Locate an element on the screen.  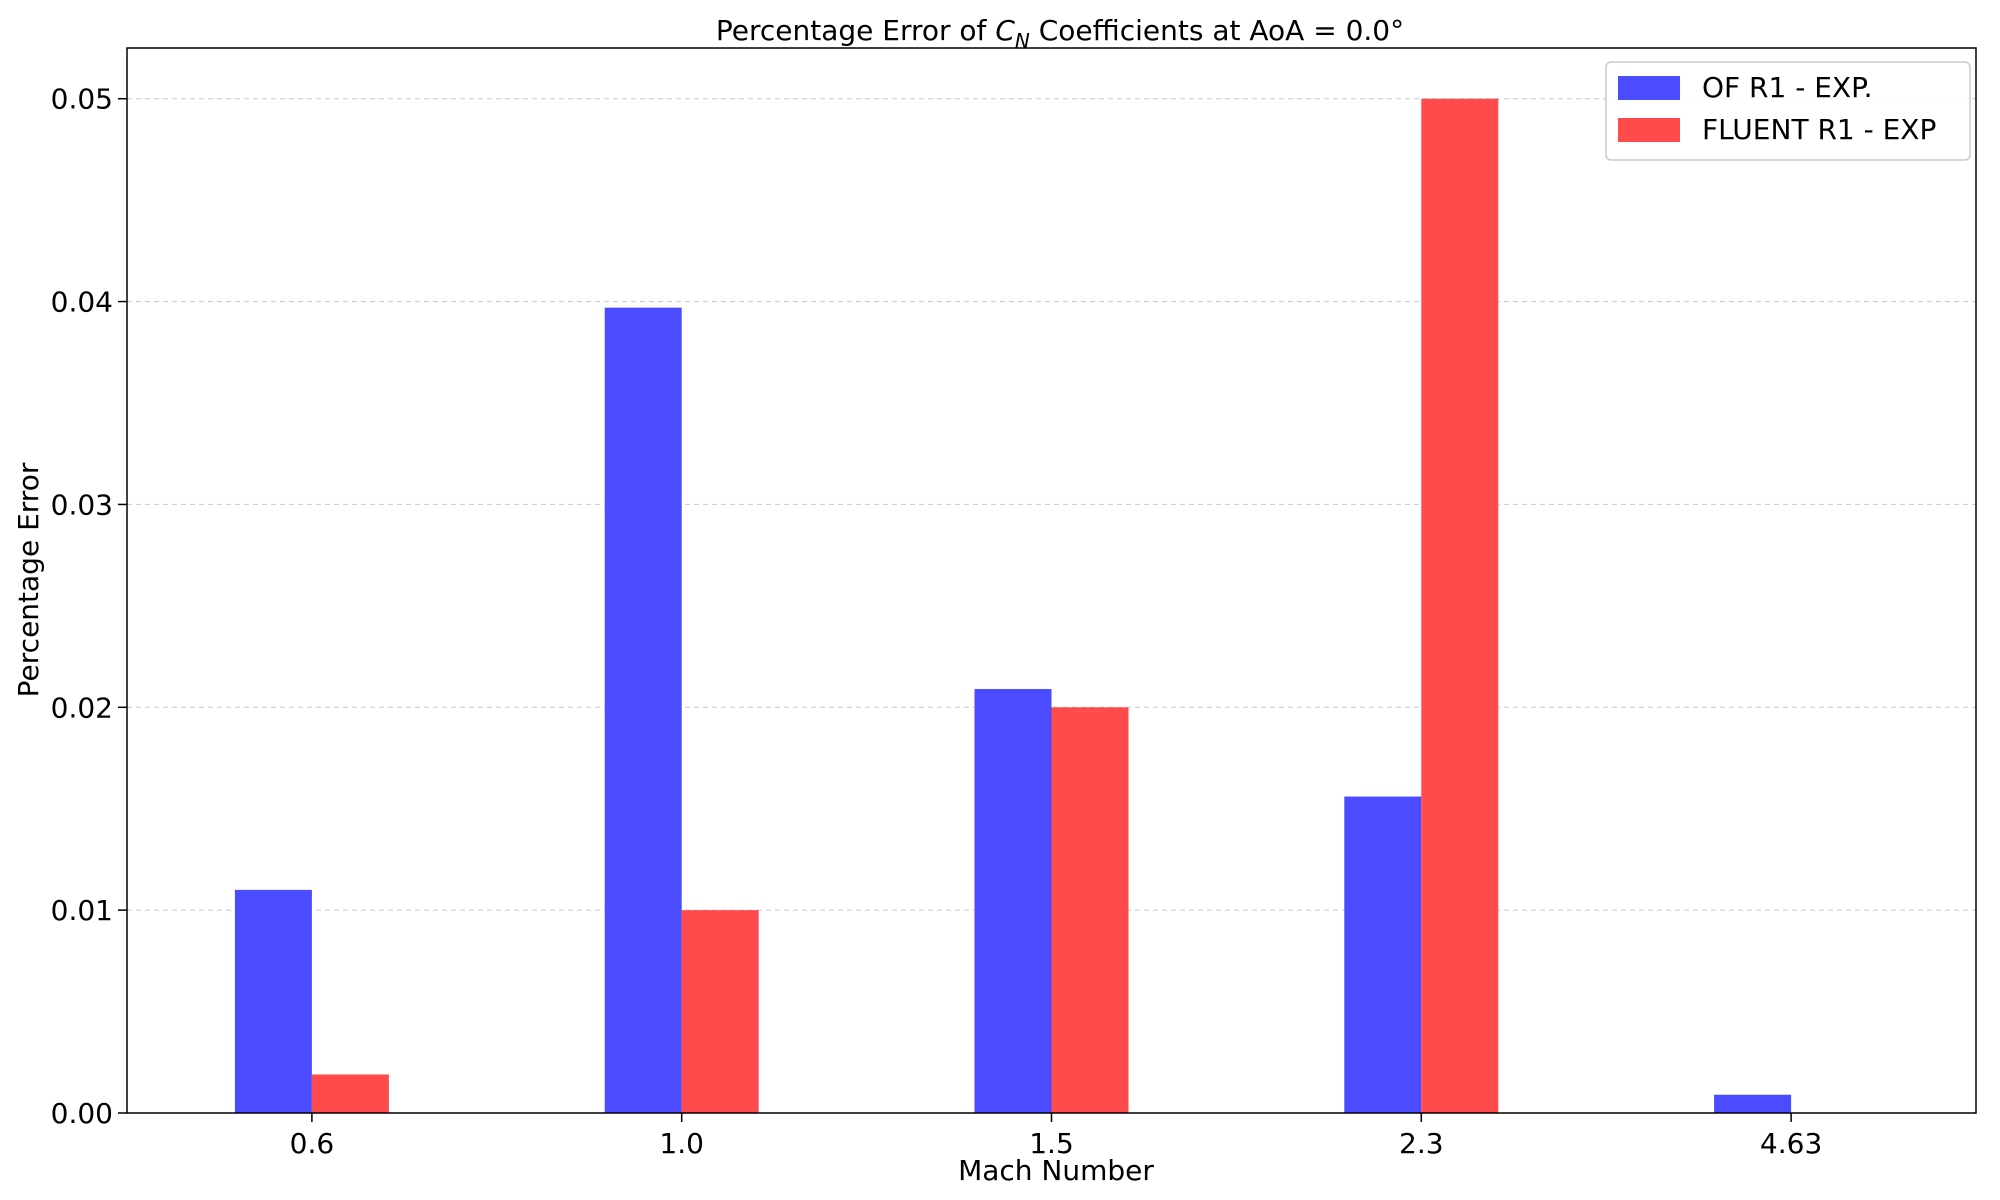
chart-title-subscript: N is located at coordinates (1022, 41).